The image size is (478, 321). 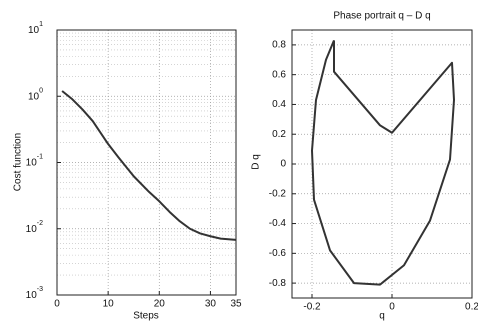 What do you see at coordinates (211, 304) in the screenshot?
I see `x-tick-label: 30` at bounding box center [211, 304].